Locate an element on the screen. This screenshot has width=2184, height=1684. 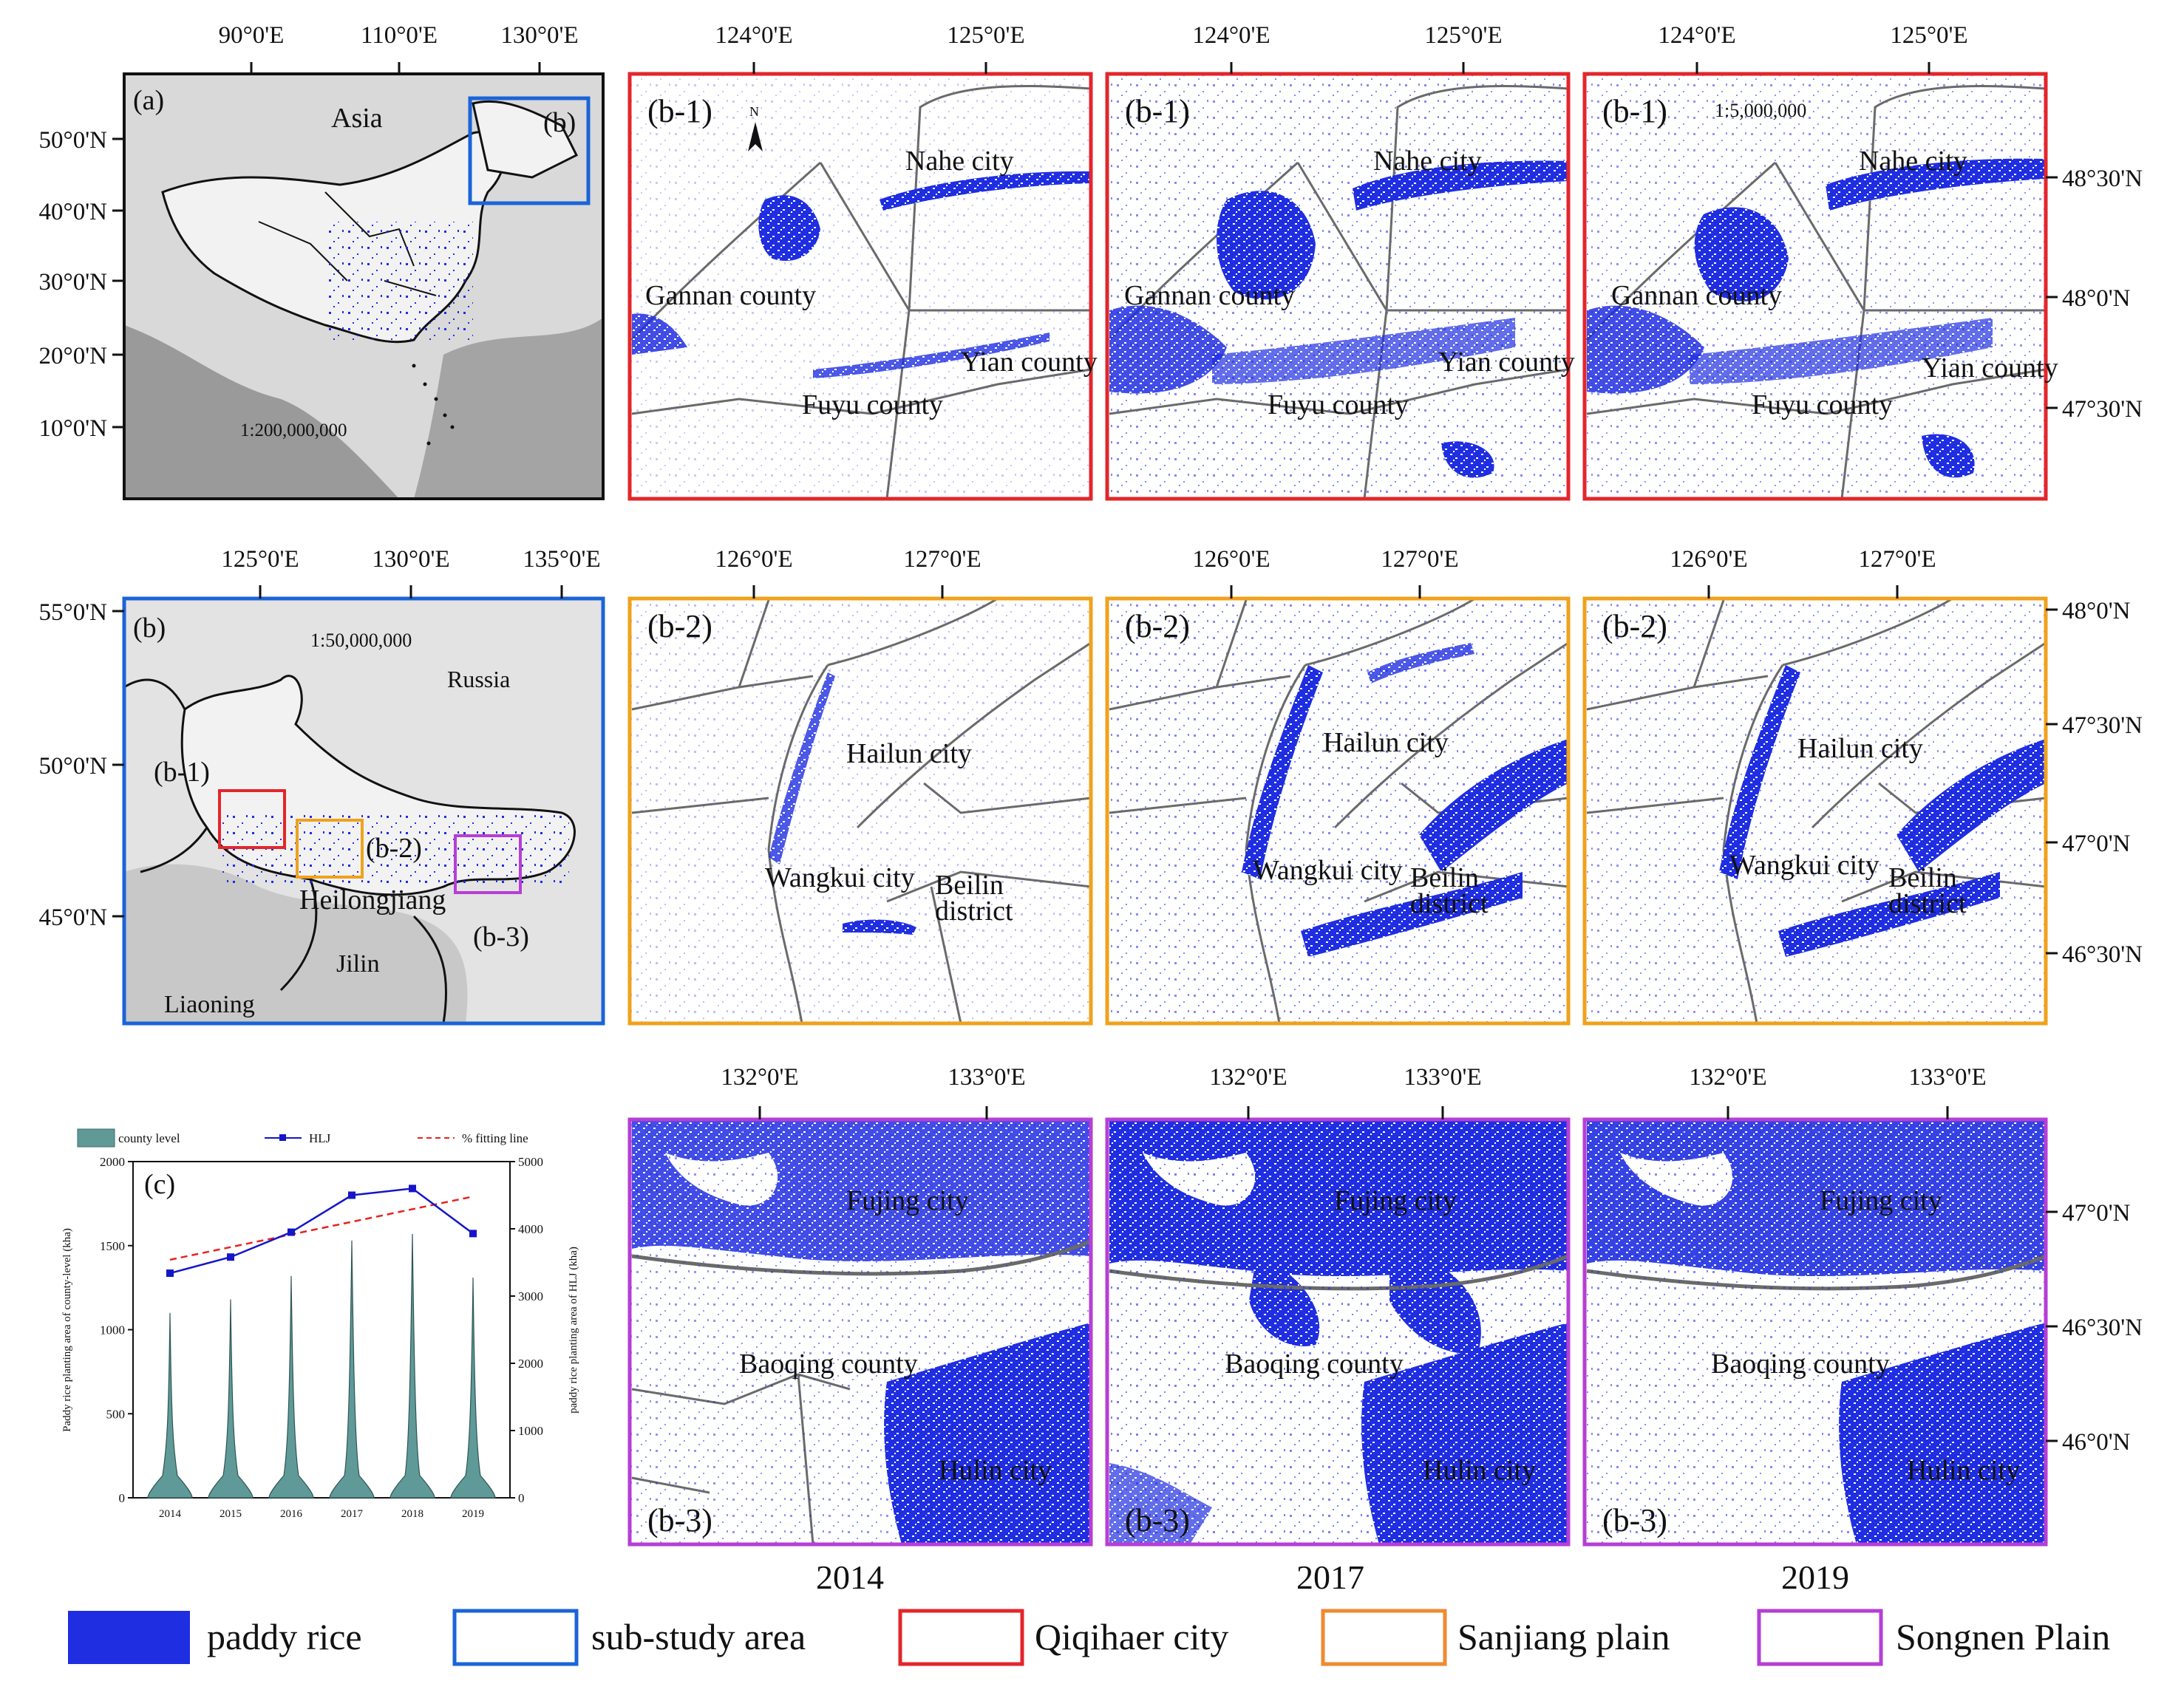
year-label-2017: 2017 is located at coordinates (1330, 1577).